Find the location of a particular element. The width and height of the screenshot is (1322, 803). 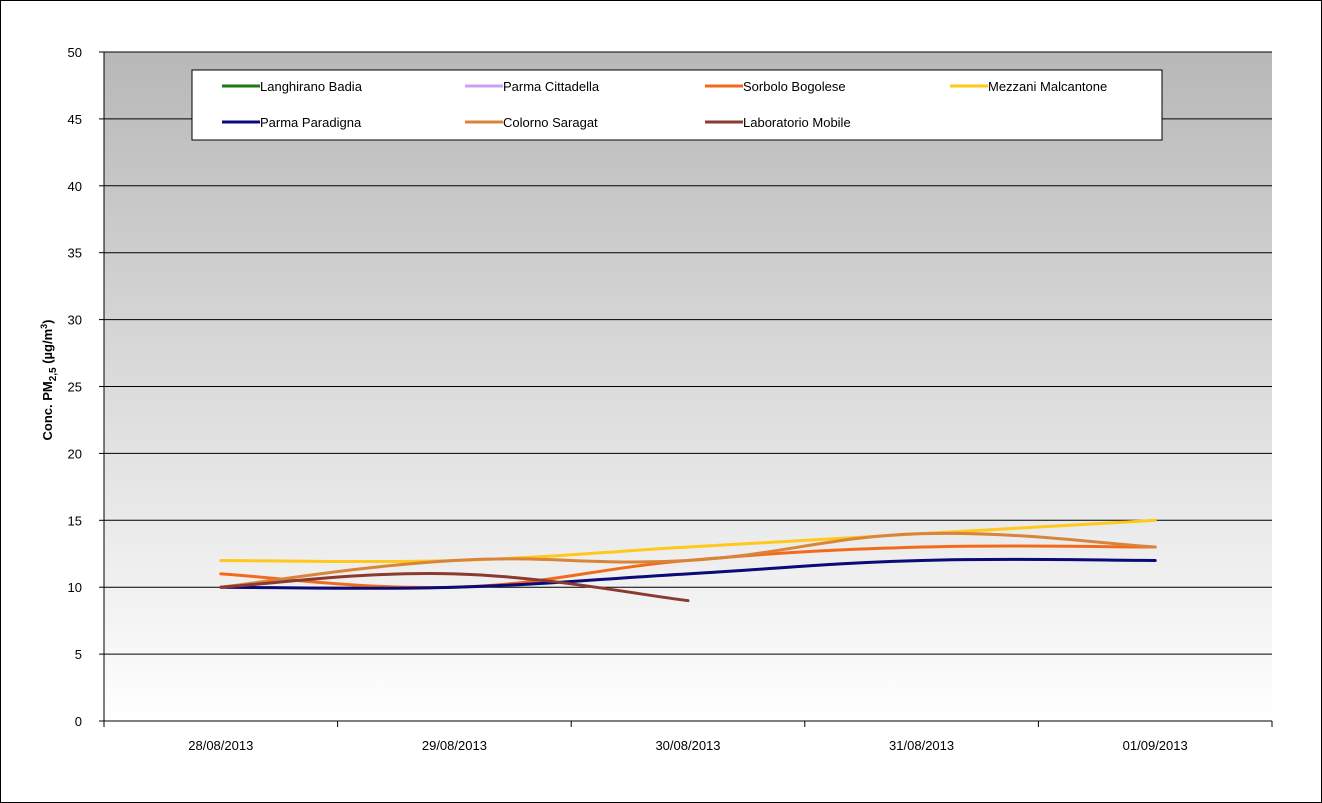

y-tick-label: 35 is located at coordinates (75, 253).